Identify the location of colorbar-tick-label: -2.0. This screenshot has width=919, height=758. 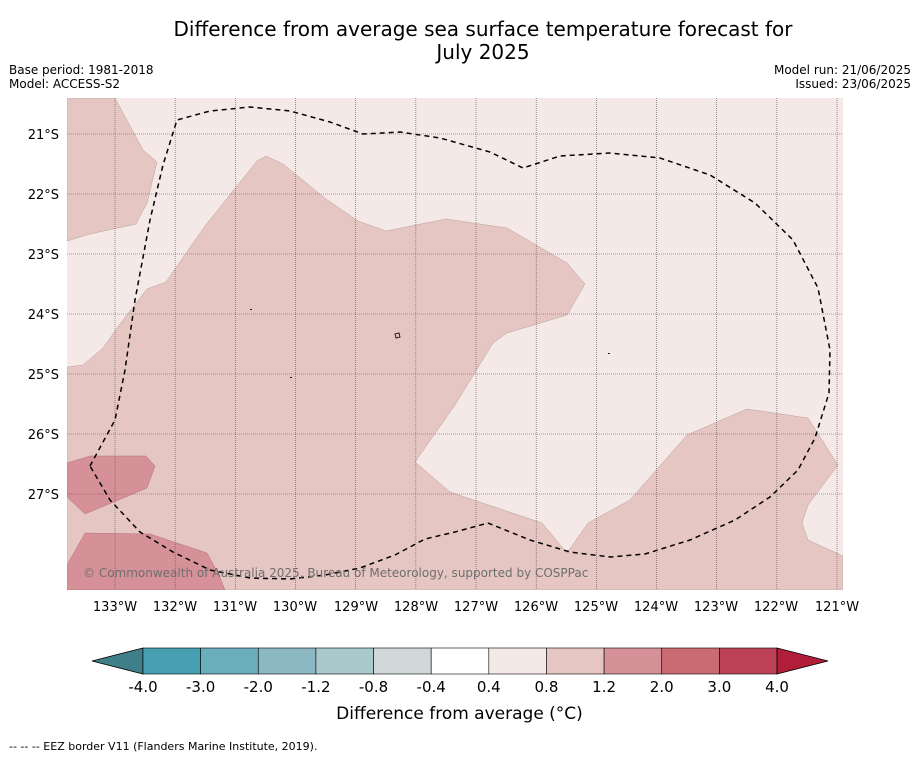
(258, 687).